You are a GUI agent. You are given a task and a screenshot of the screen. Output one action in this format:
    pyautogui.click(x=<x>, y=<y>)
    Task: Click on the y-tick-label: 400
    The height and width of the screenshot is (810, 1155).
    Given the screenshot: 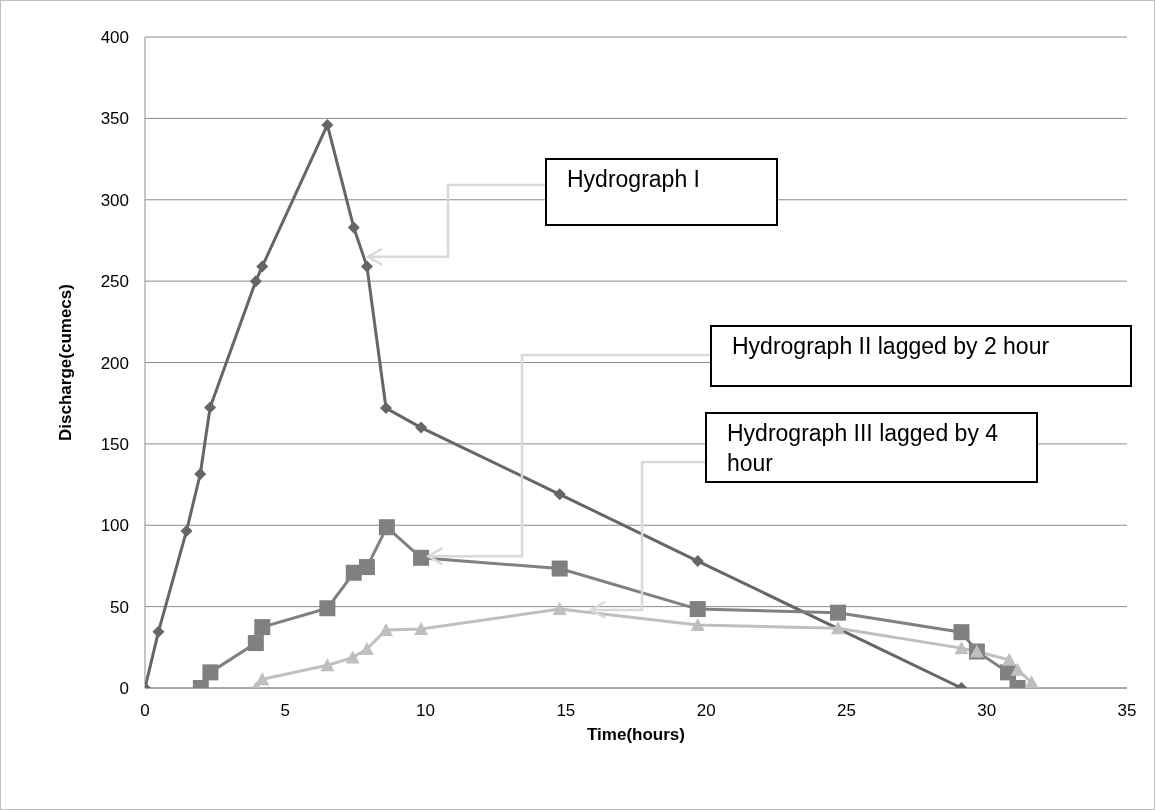 What is the action you would take?
    pyautogui.click(x=114, y=38)
    